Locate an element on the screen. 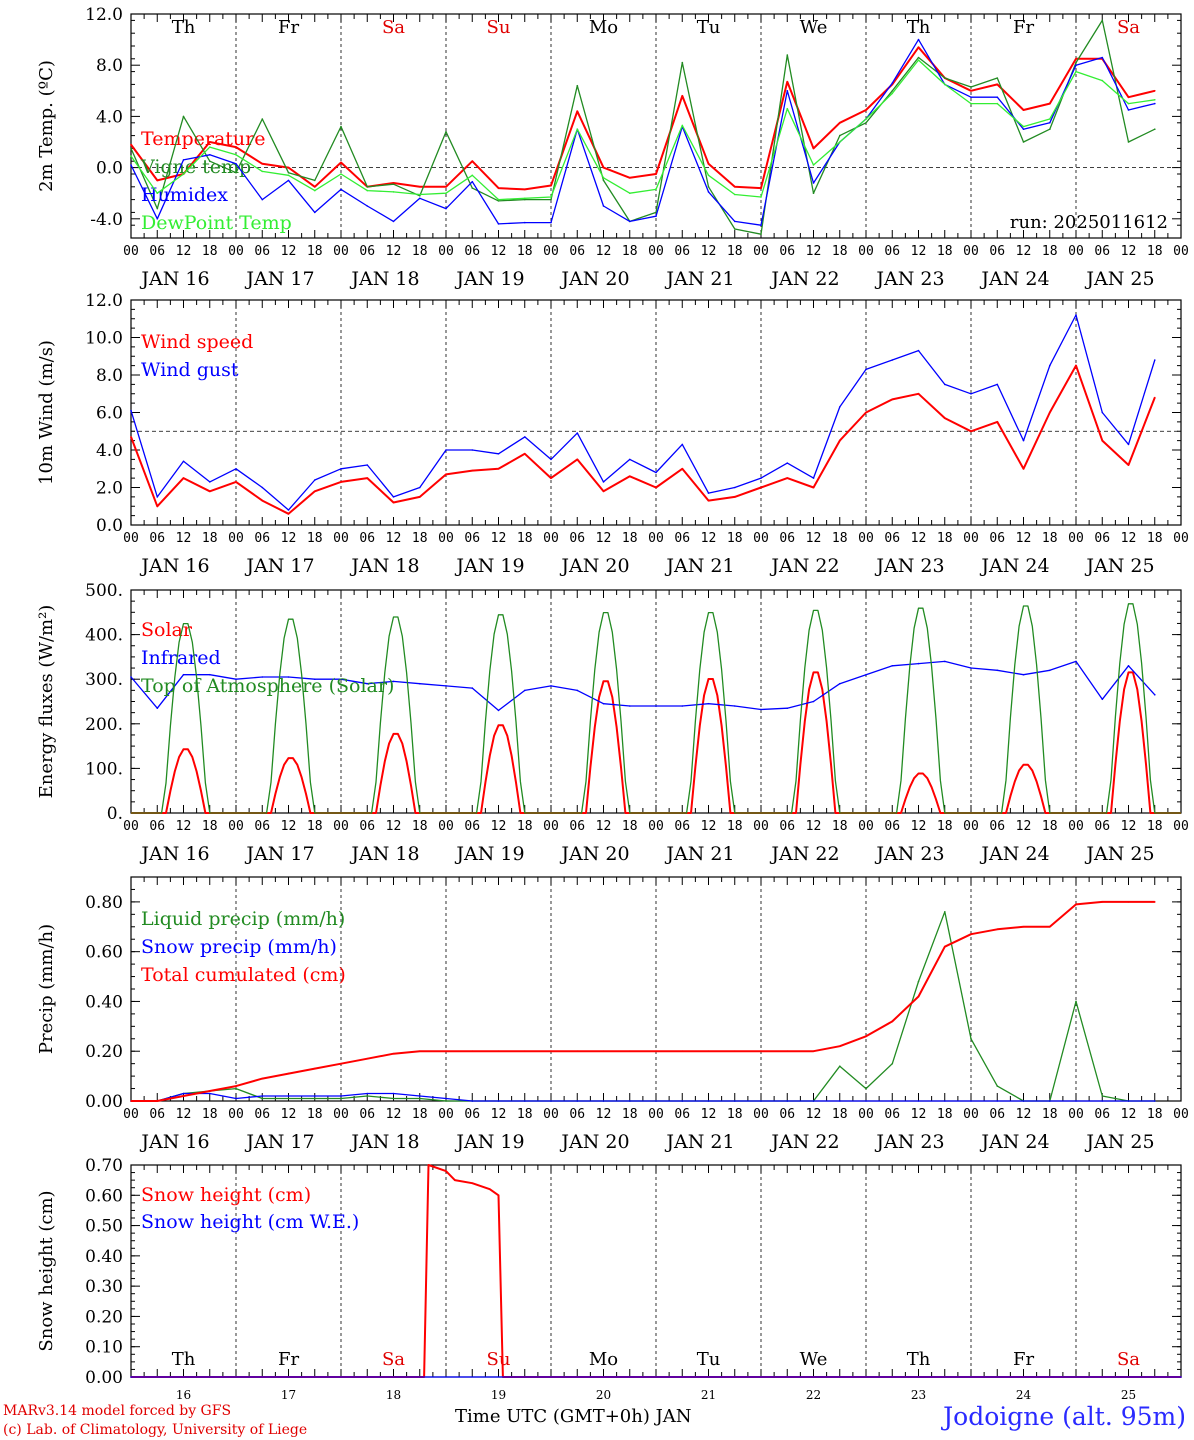  y-tick-label: 12.0 is located at coordinates (104, 15).